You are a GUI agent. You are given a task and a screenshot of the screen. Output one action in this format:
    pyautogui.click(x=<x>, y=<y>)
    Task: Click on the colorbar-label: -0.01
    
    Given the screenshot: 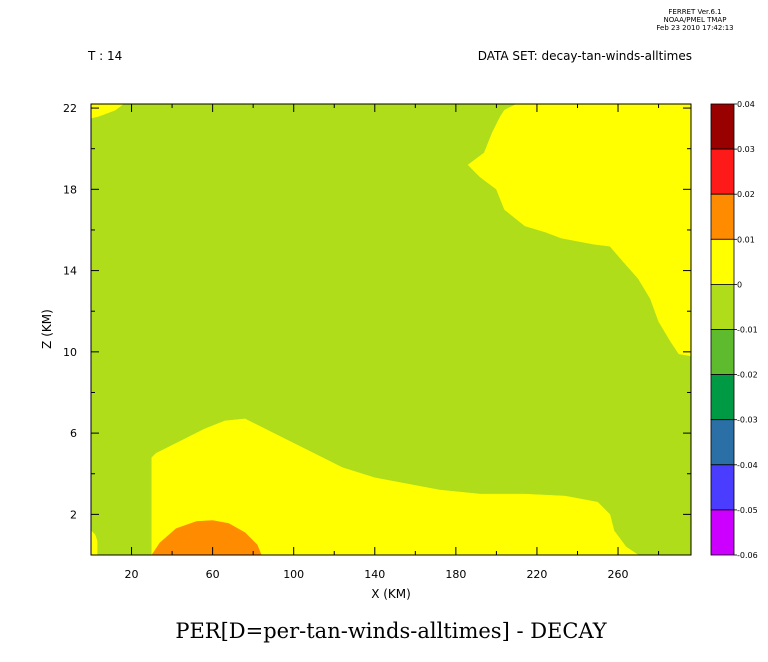 What is the action you would take?
    pyautogui.click(x=747, y=330)
    